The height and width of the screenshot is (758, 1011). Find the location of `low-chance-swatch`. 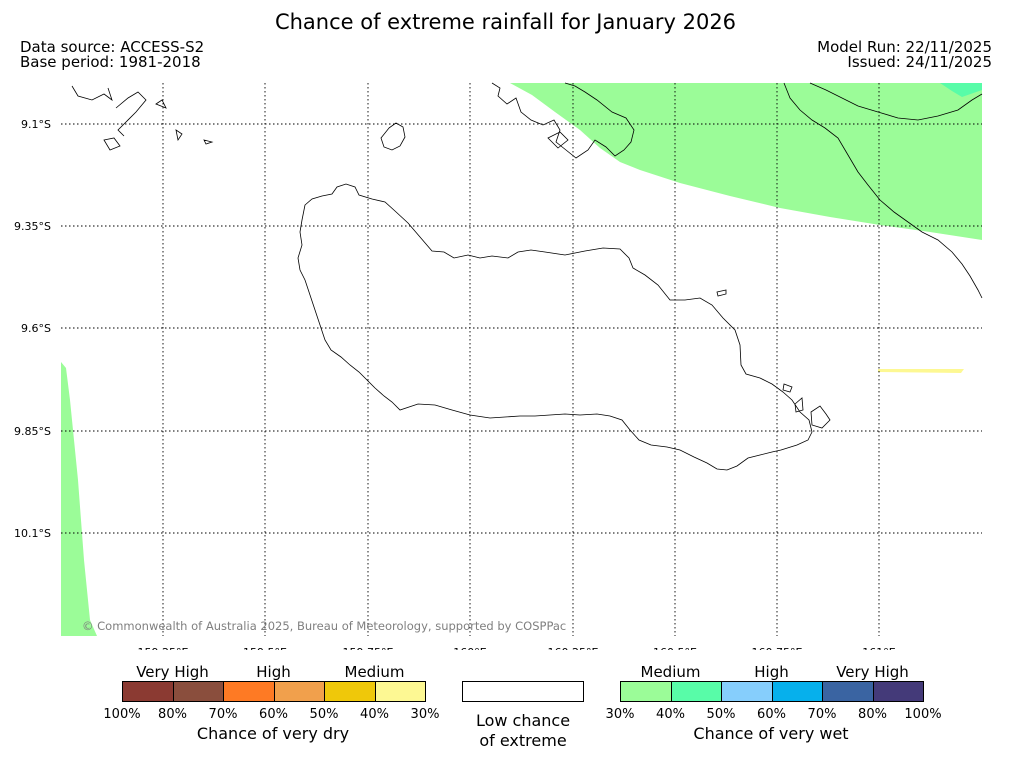

low-chance-swatch is located at coordinates (523, 691).